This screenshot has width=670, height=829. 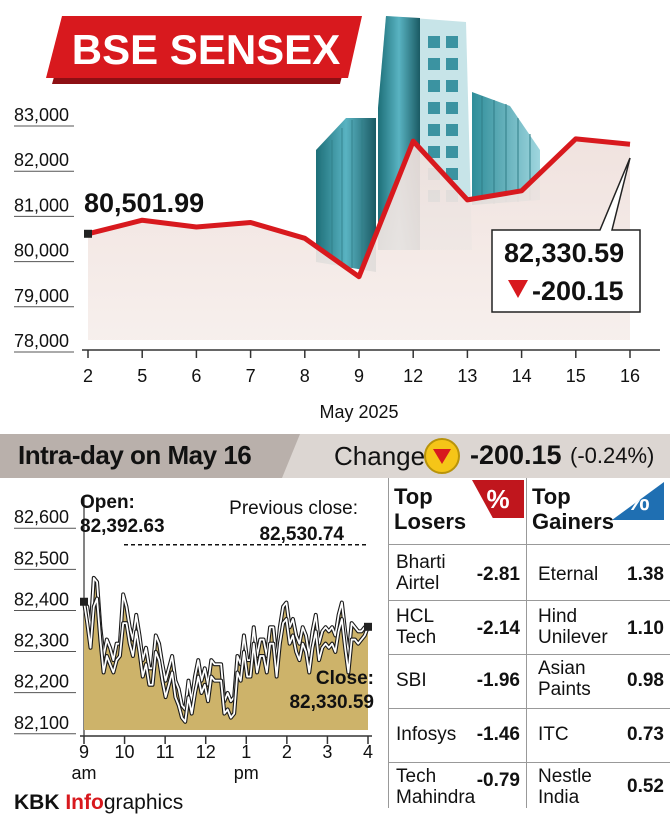 I want to click on y-tick-label: 82,000, so click(x=41, y=160).